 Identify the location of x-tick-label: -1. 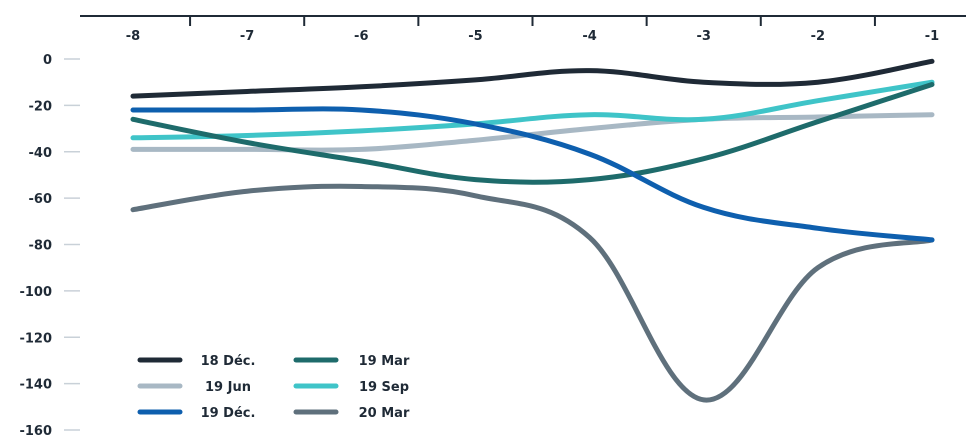
(932, 36).